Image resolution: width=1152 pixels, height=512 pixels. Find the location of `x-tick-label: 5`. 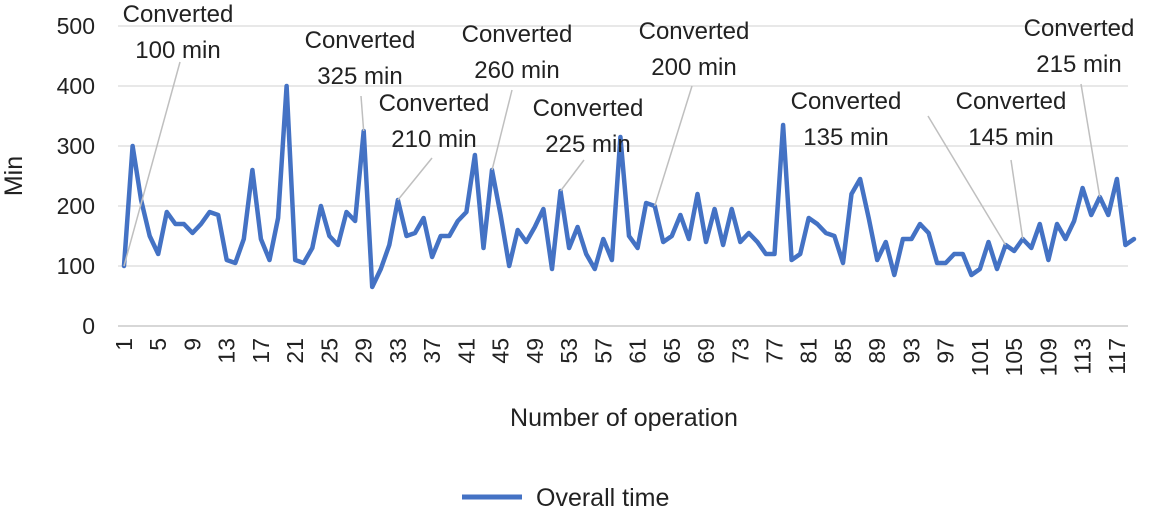

x-tick-label: 5 is located at coordinates (158, 344).